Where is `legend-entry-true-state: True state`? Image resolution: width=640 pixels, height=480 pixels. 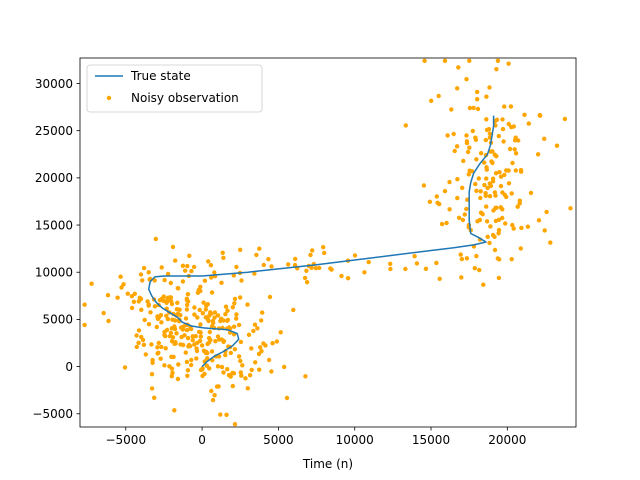 legend-entry-true-state: True state is located at coordinates (160, 76).